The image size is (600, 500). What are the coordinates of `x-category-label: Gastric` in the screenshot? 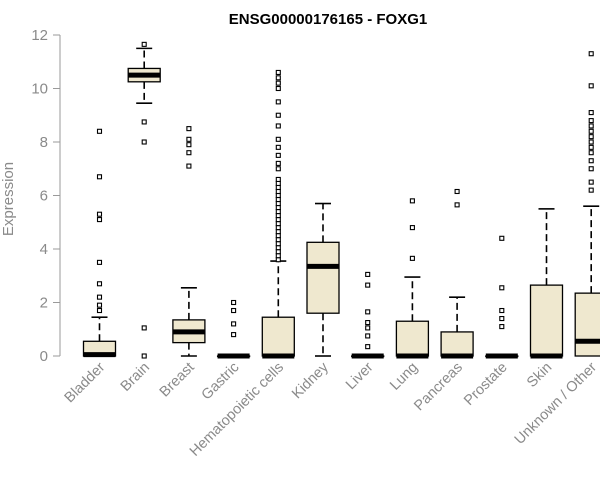 It's located at (221, 382).